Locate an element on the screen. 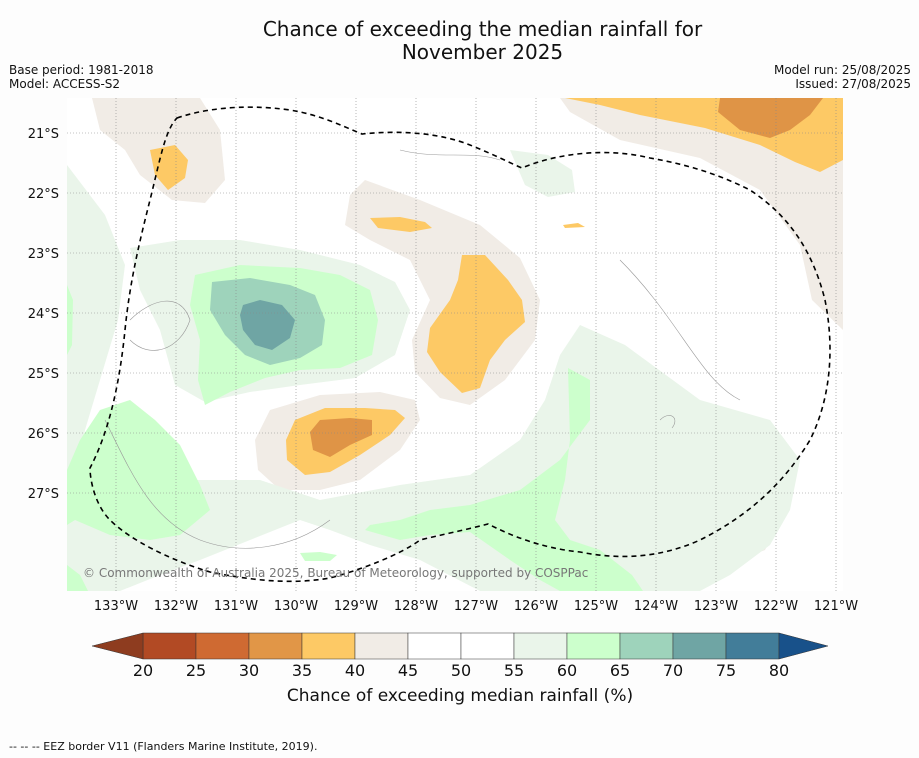 The width and height of the screenshot is (919, 758). colorbar-tick-label: 50 is located at coordinates (461, 670).